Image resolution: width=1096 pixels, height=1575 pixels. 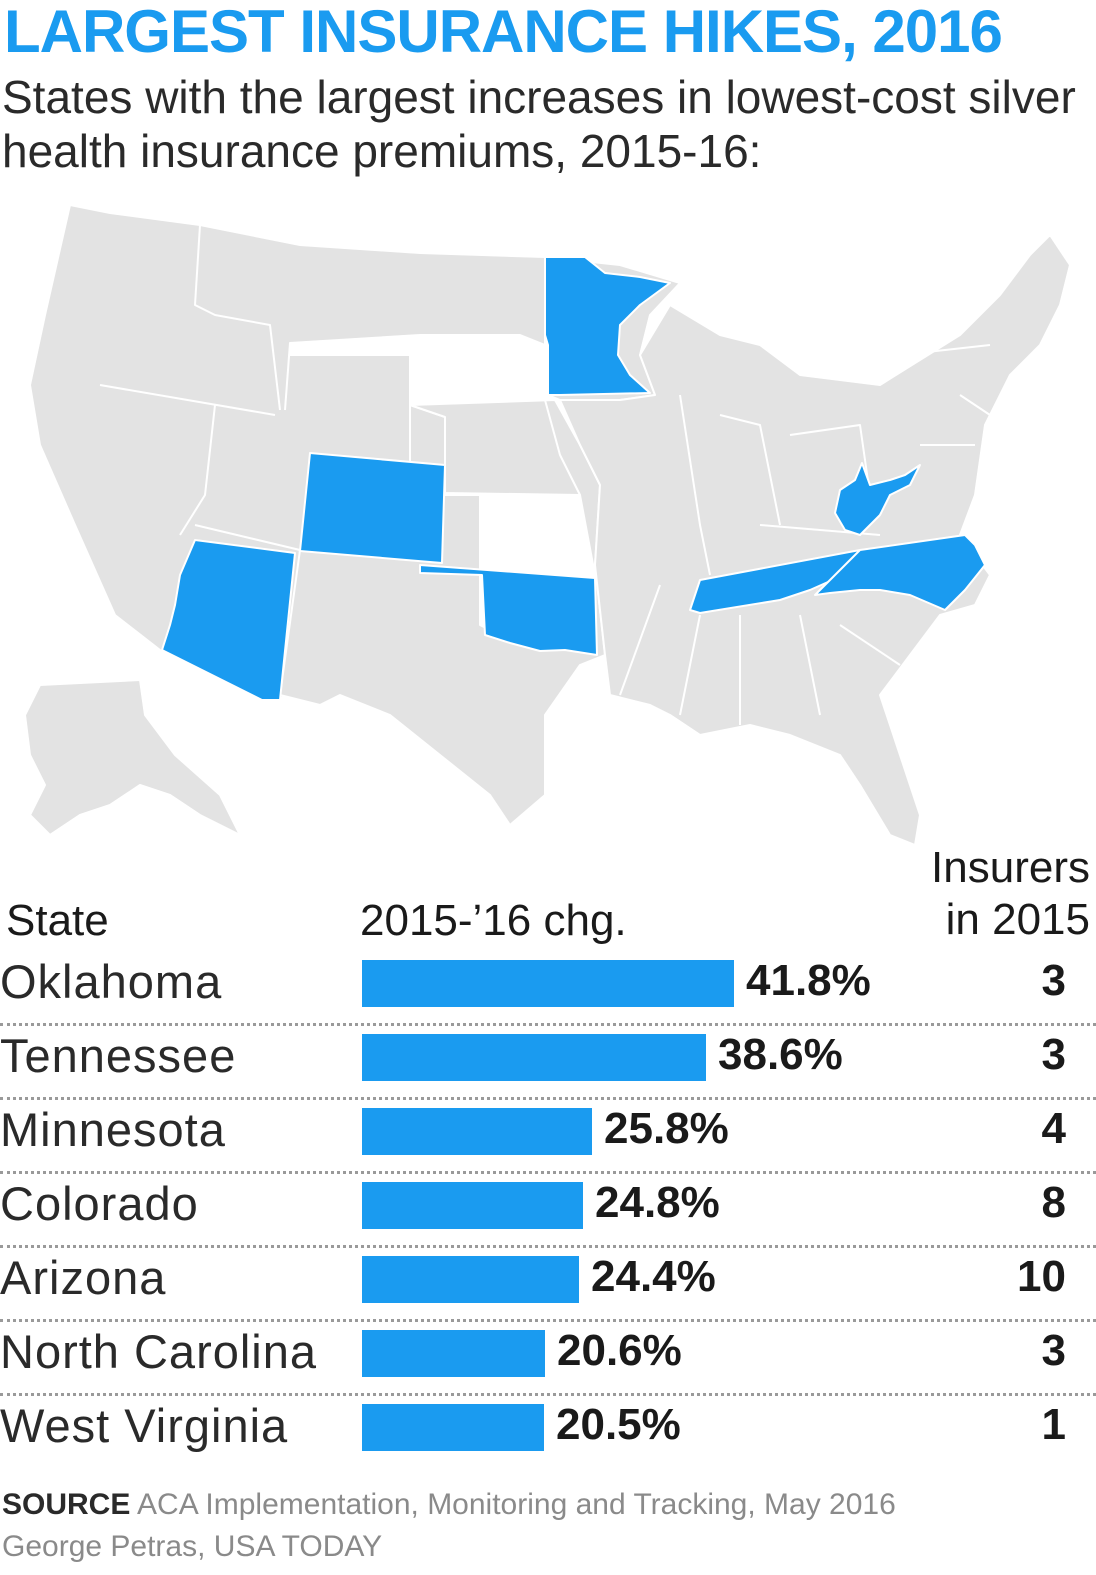 I want to click on table-row: Arizona 24.4% 10, so click(x=548, y=1285).